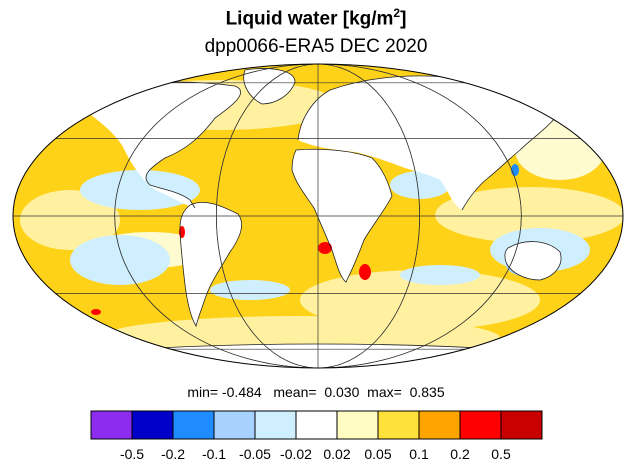 The height and width of the screenshot is (468, 632). What do you see at coordinates (211, 264) in the screenshot?
I see `south-america-land` at bounding box center [211, 264].